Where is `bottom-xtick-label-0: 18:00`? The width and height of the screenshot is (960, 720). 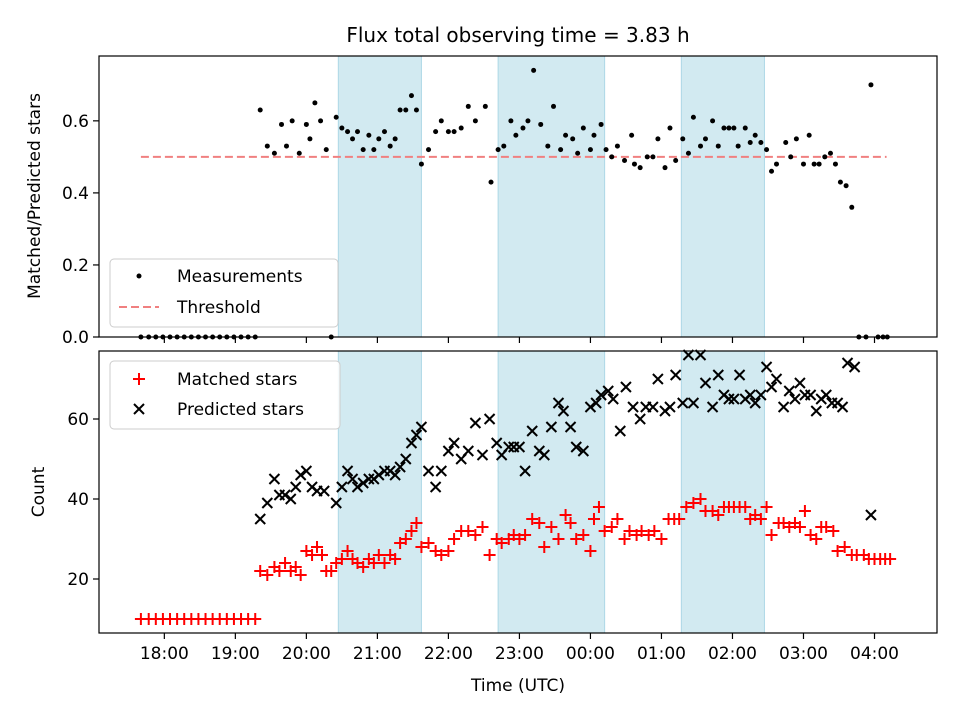
bottom-xtick-label-0: 18:00 is located at coordinates (164, 654).